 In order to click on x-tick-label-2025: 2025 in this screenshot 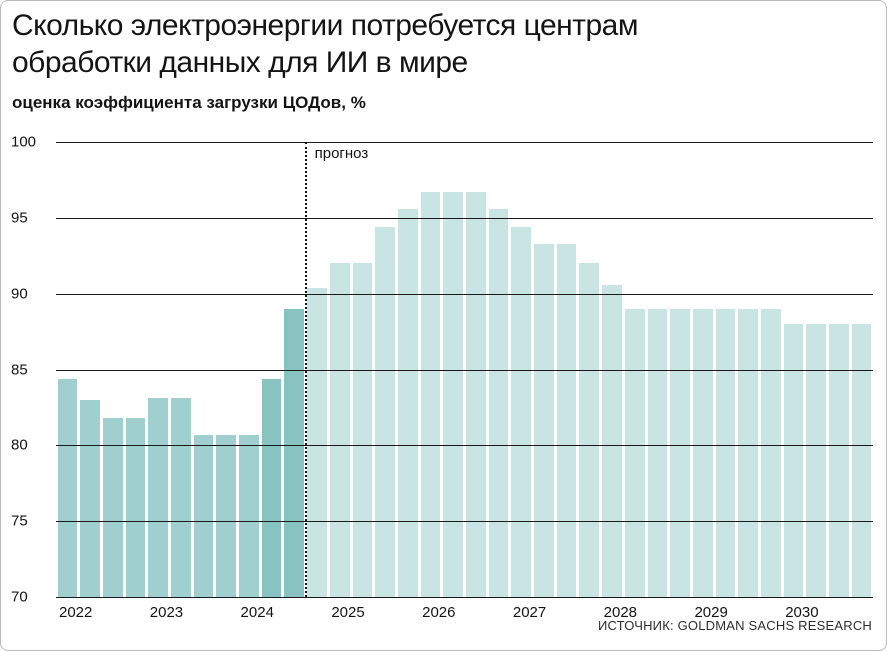, I will do `click(348, 612)`.